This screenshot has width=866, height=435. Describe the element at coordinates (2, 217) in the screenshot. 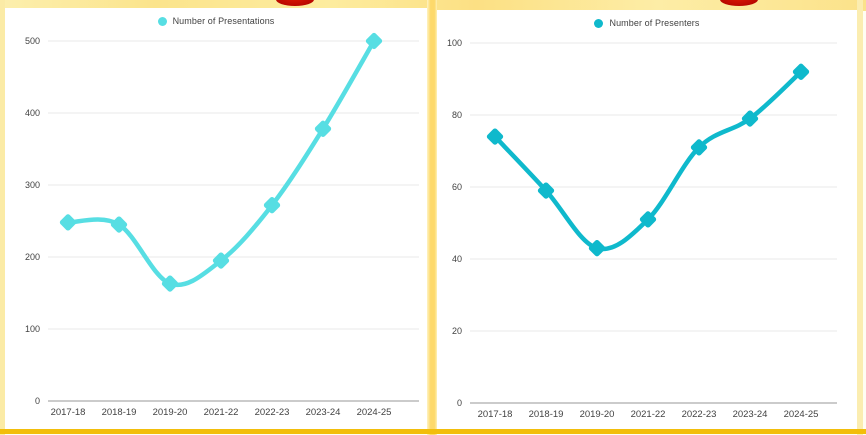

I see `frame-left-strip` at that location.